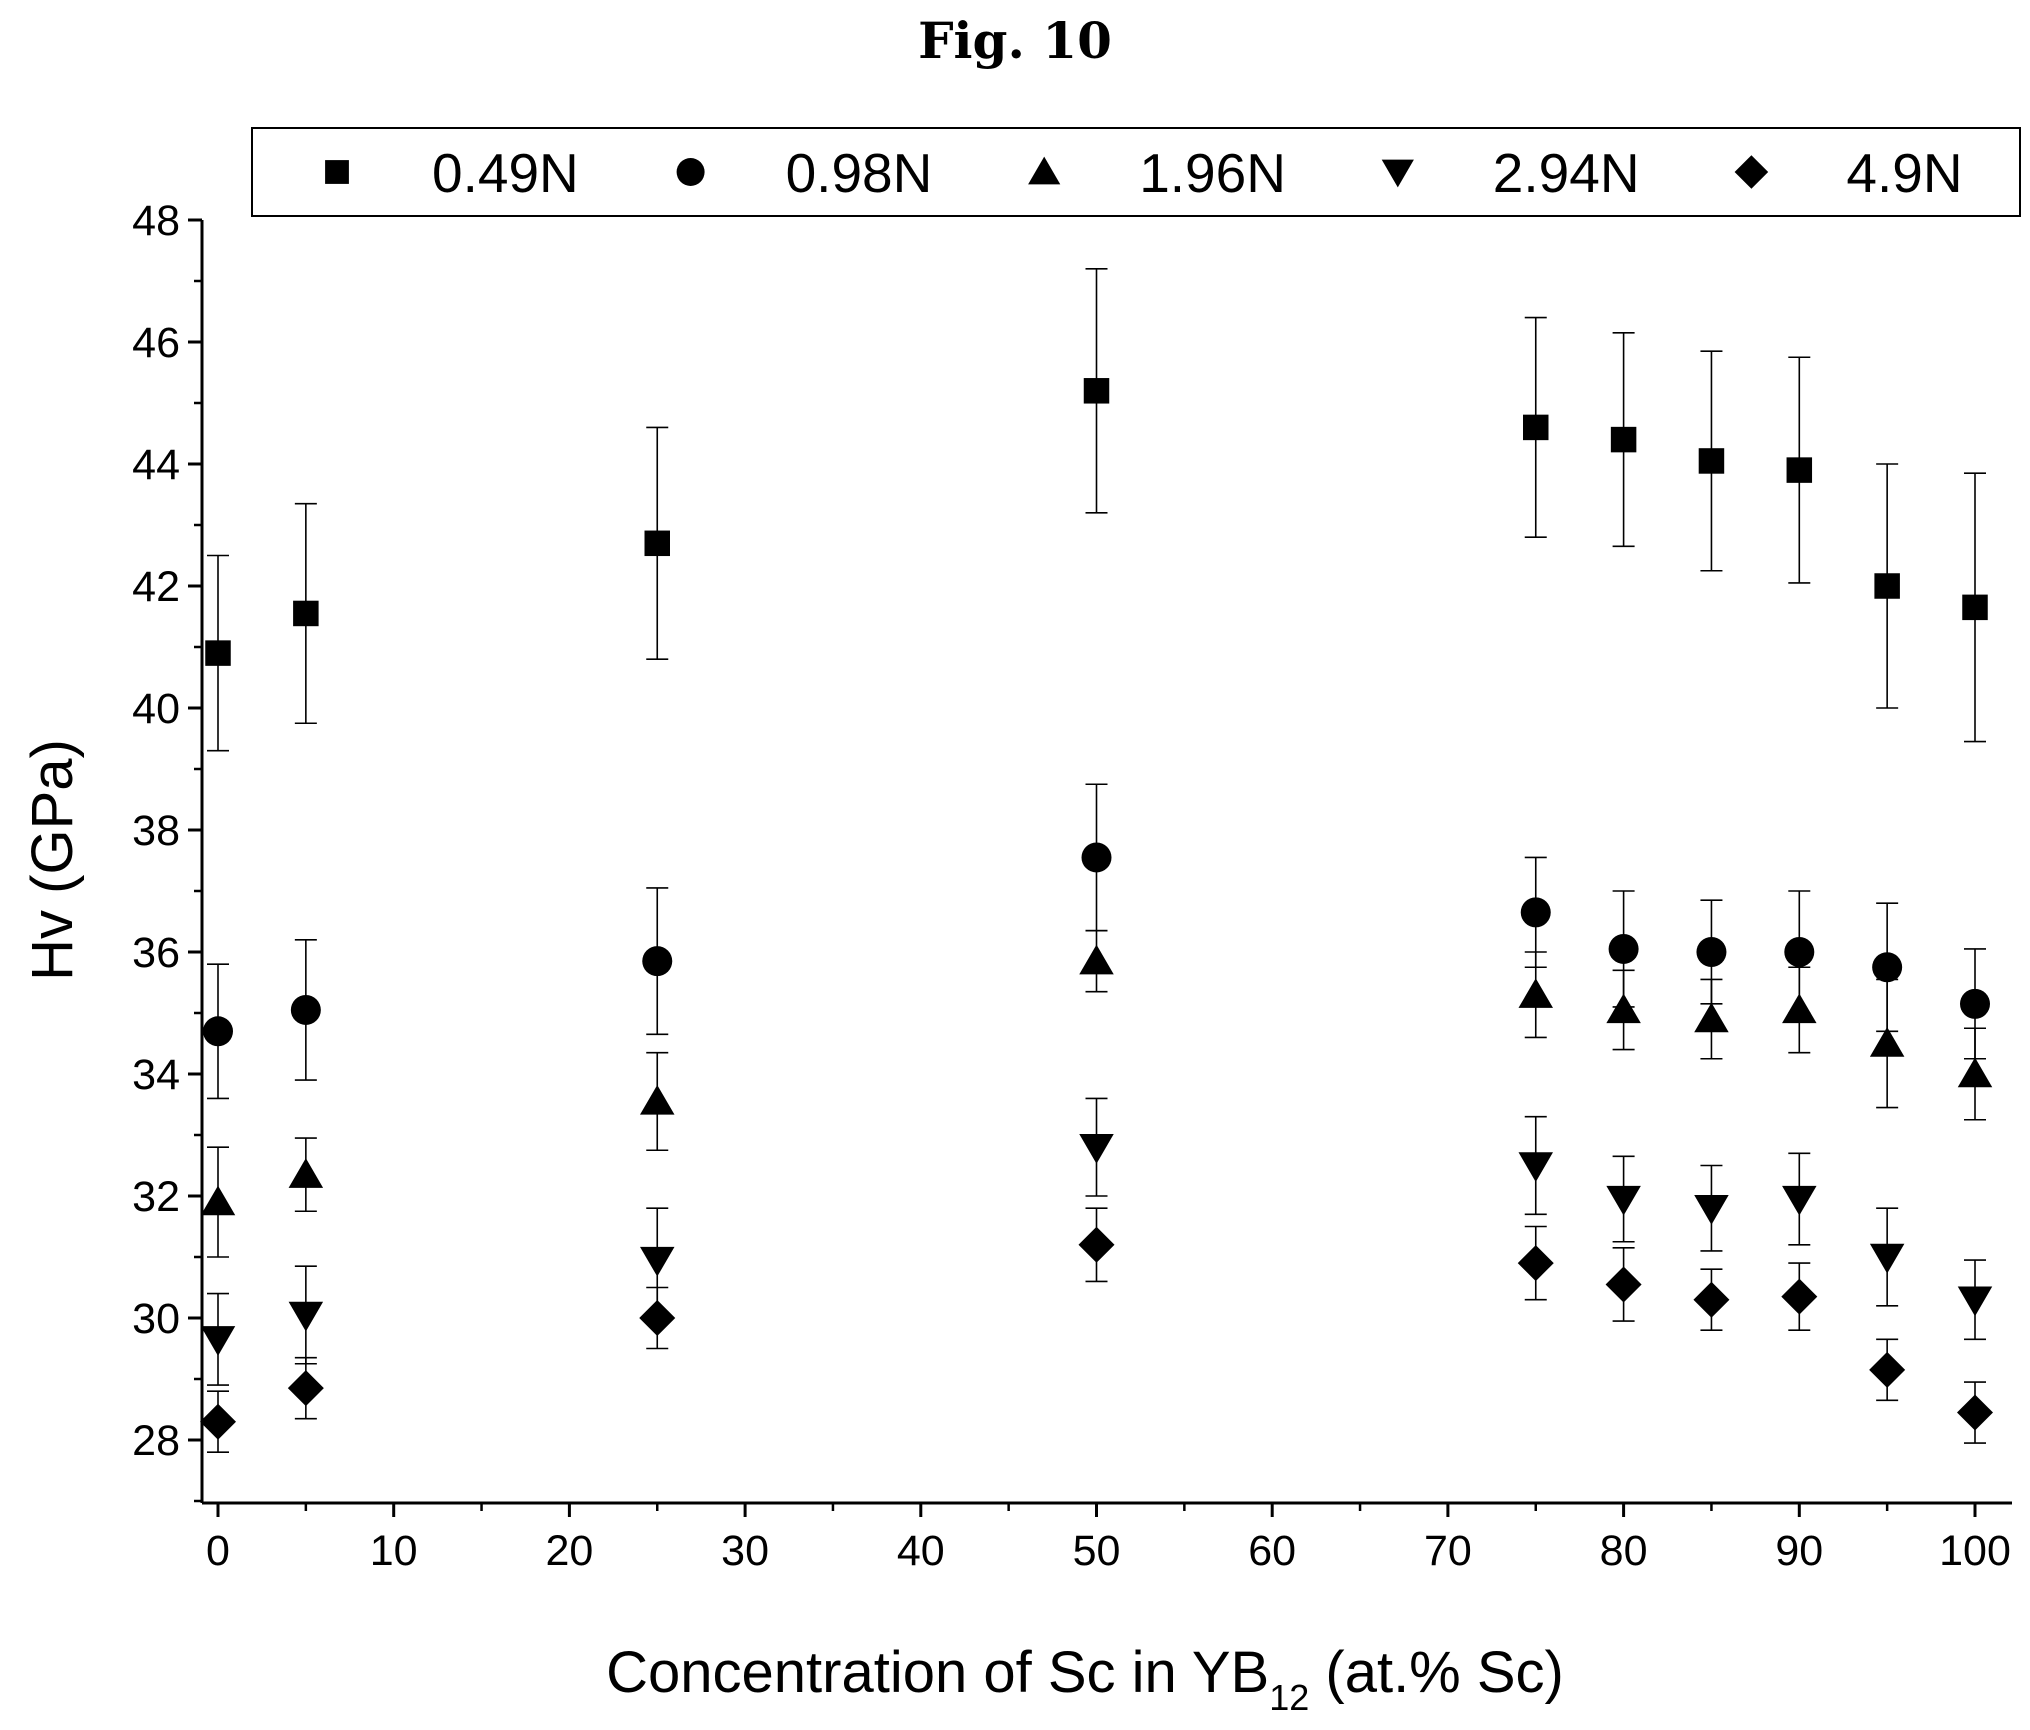 The width and height of the screenshot is (2030, 1730). Describe the element at coordinates (1799, 1551) in the screenshot. I see `x-tick-label: 90` at that location.